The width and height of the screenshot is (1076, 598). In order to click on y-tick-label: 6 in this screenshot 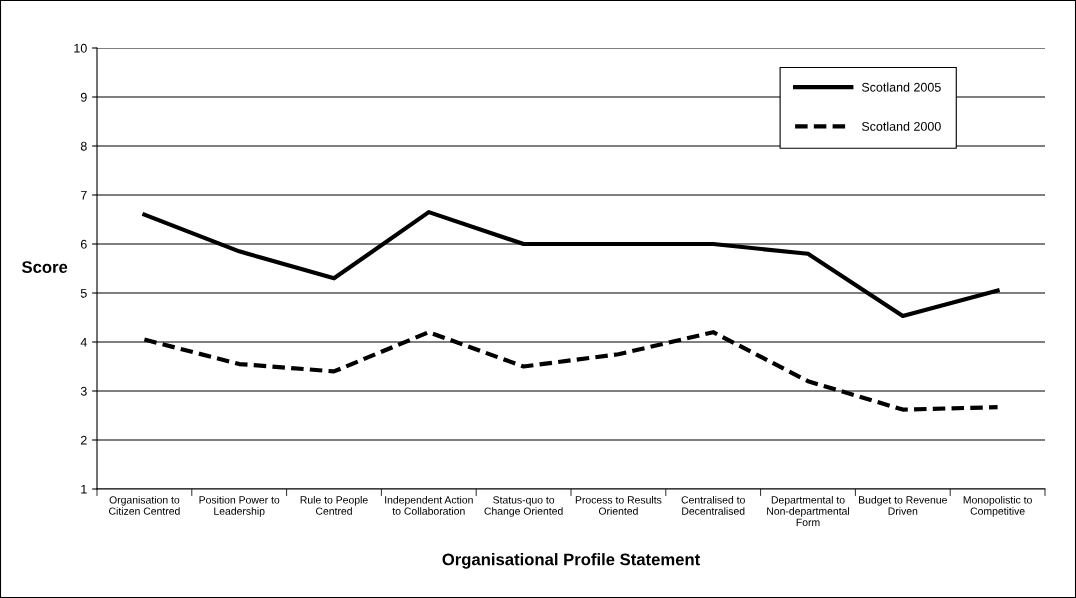, I will do `click(83, 244)`.